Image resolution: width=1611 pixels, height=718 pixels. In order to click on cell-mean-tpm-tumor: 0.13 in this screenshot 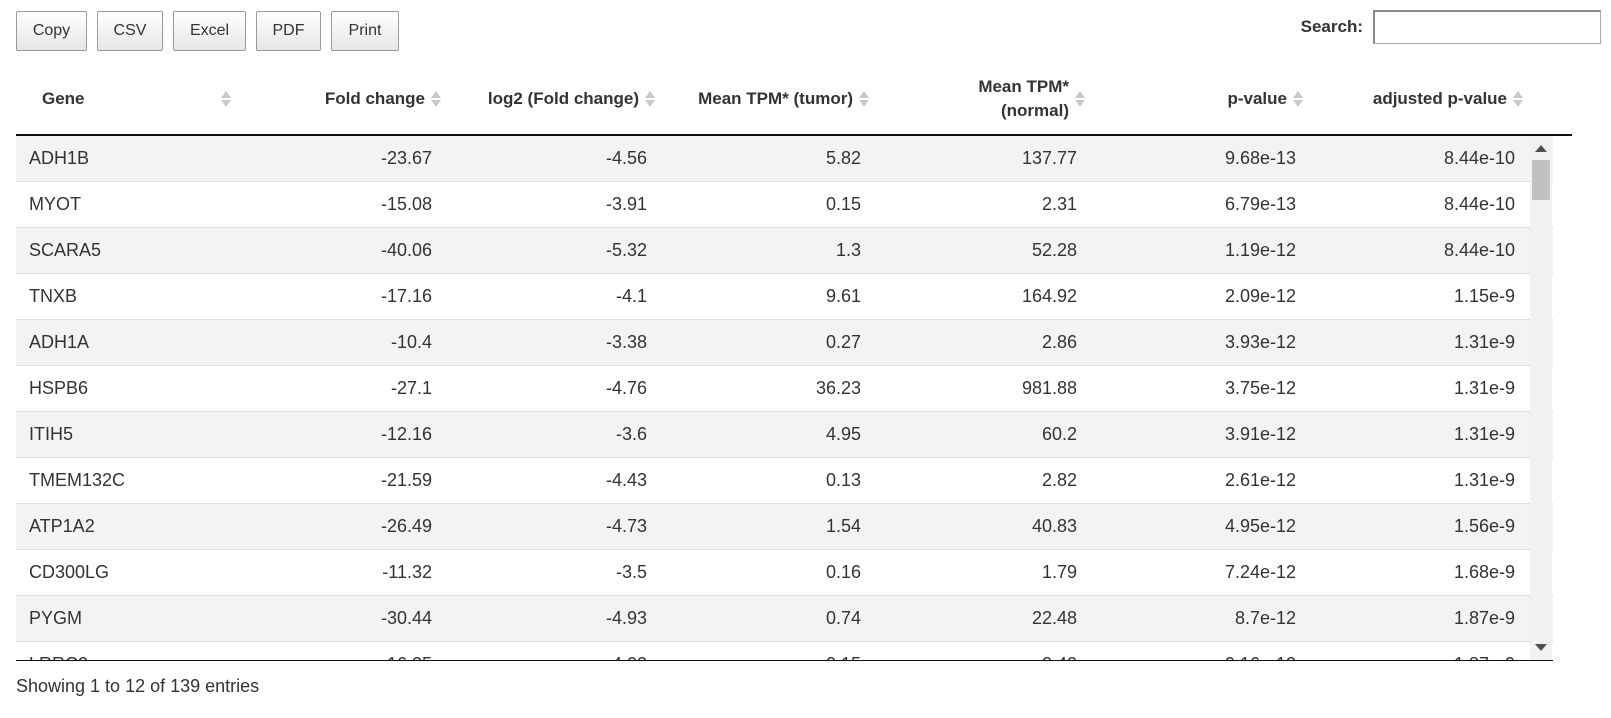, I will do `click(843, 480)`.